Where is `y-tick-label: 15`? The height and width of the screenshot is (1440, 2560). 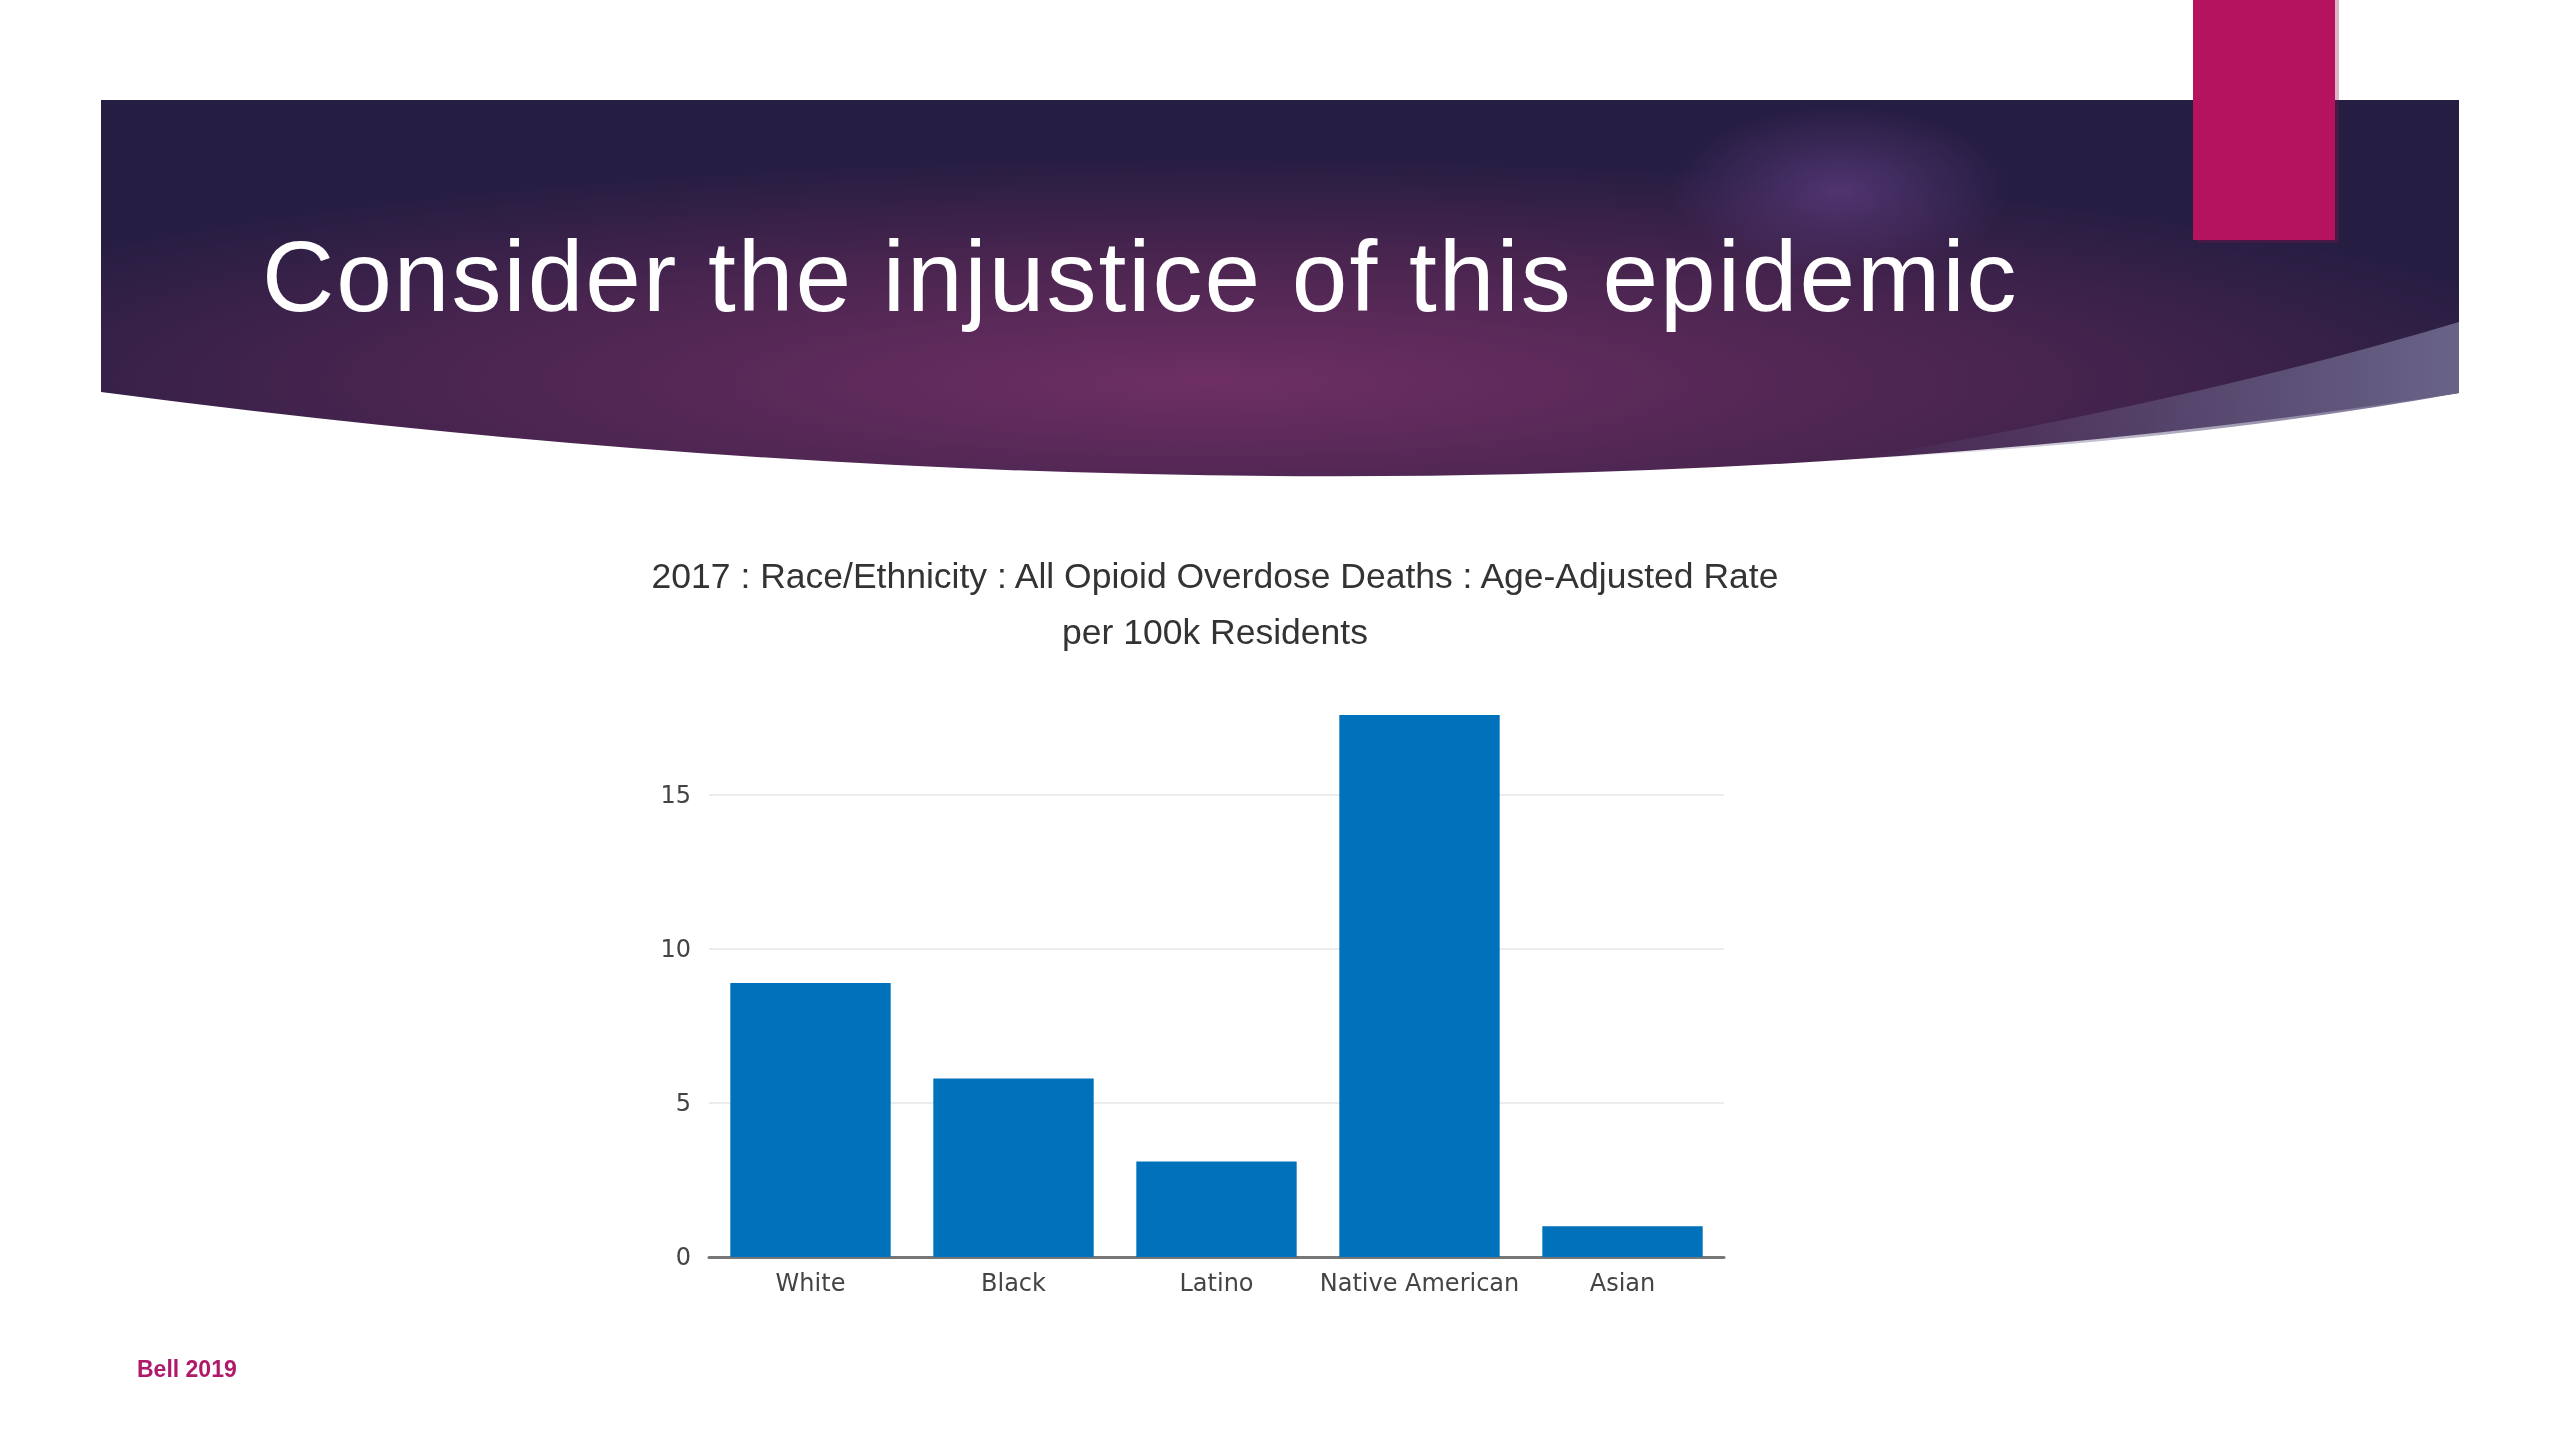 y-tick-label: 15 is located at coordinates (675, 795).